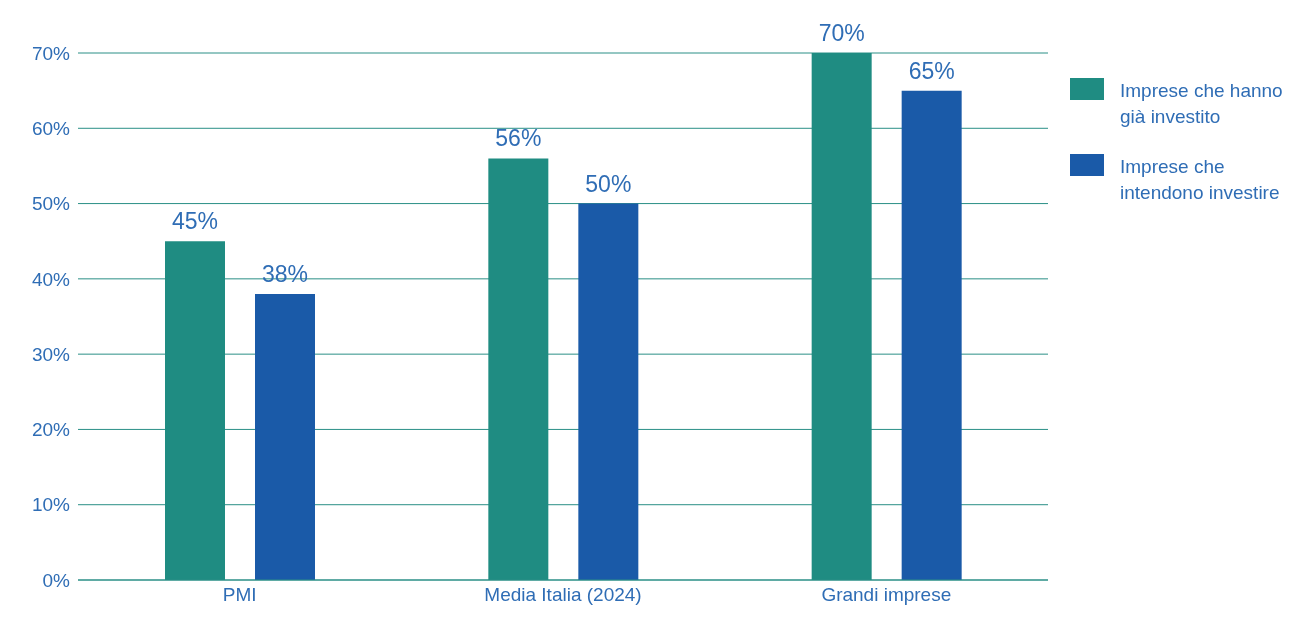 The width and height of the screenshot is (1316, 628). Describe the element at coordinates (518, 138) in the screenshot. I see `data-label: 56%` at that location.